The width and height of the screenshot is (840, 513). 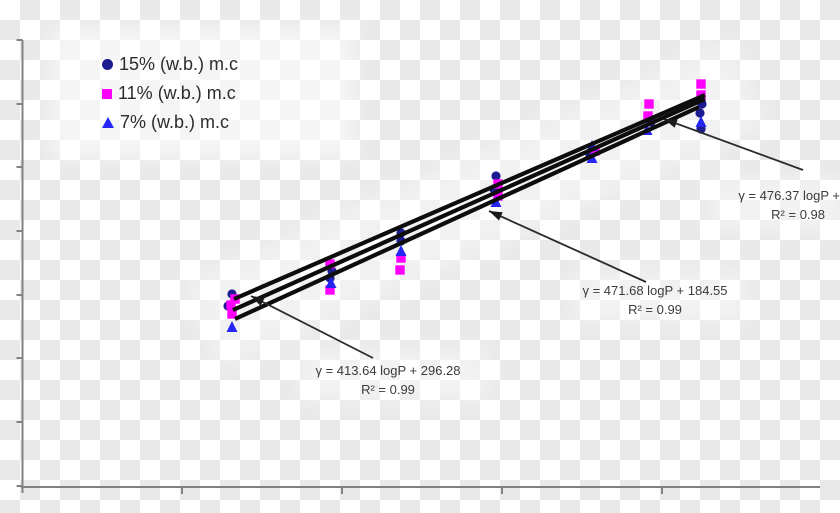 I want to click on square-marker-icon, so click(x=107, y=93).